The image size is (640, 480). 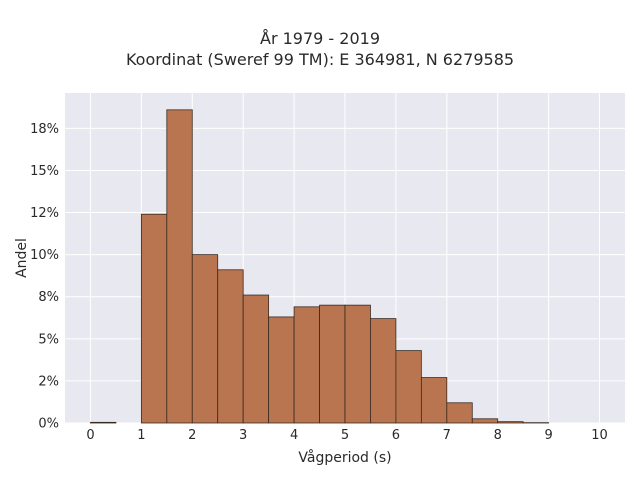 I want to click on y-axis-label: Andel, so click(x=22, y=258).